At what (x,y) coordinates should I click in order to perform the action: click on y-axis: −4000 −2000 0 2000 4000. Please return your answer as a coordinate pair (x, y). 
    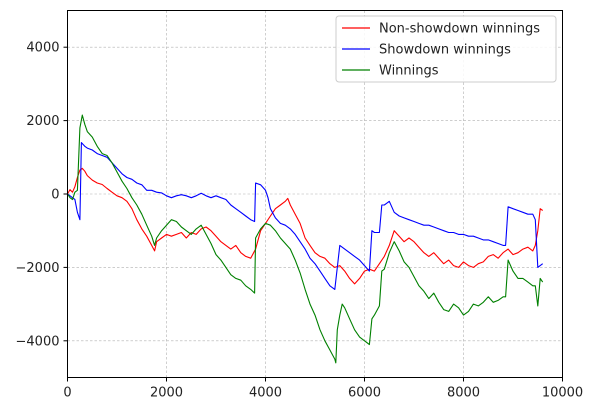
    Looking at the image, I should click on (42, 195).